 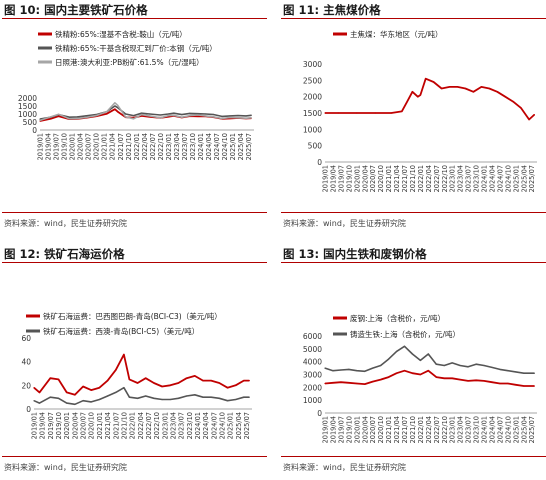 What do you see at coordinates (100, 425) in the screenshot?
I see `x-tick-label: 2021/01` at bounding box center [100, 425].